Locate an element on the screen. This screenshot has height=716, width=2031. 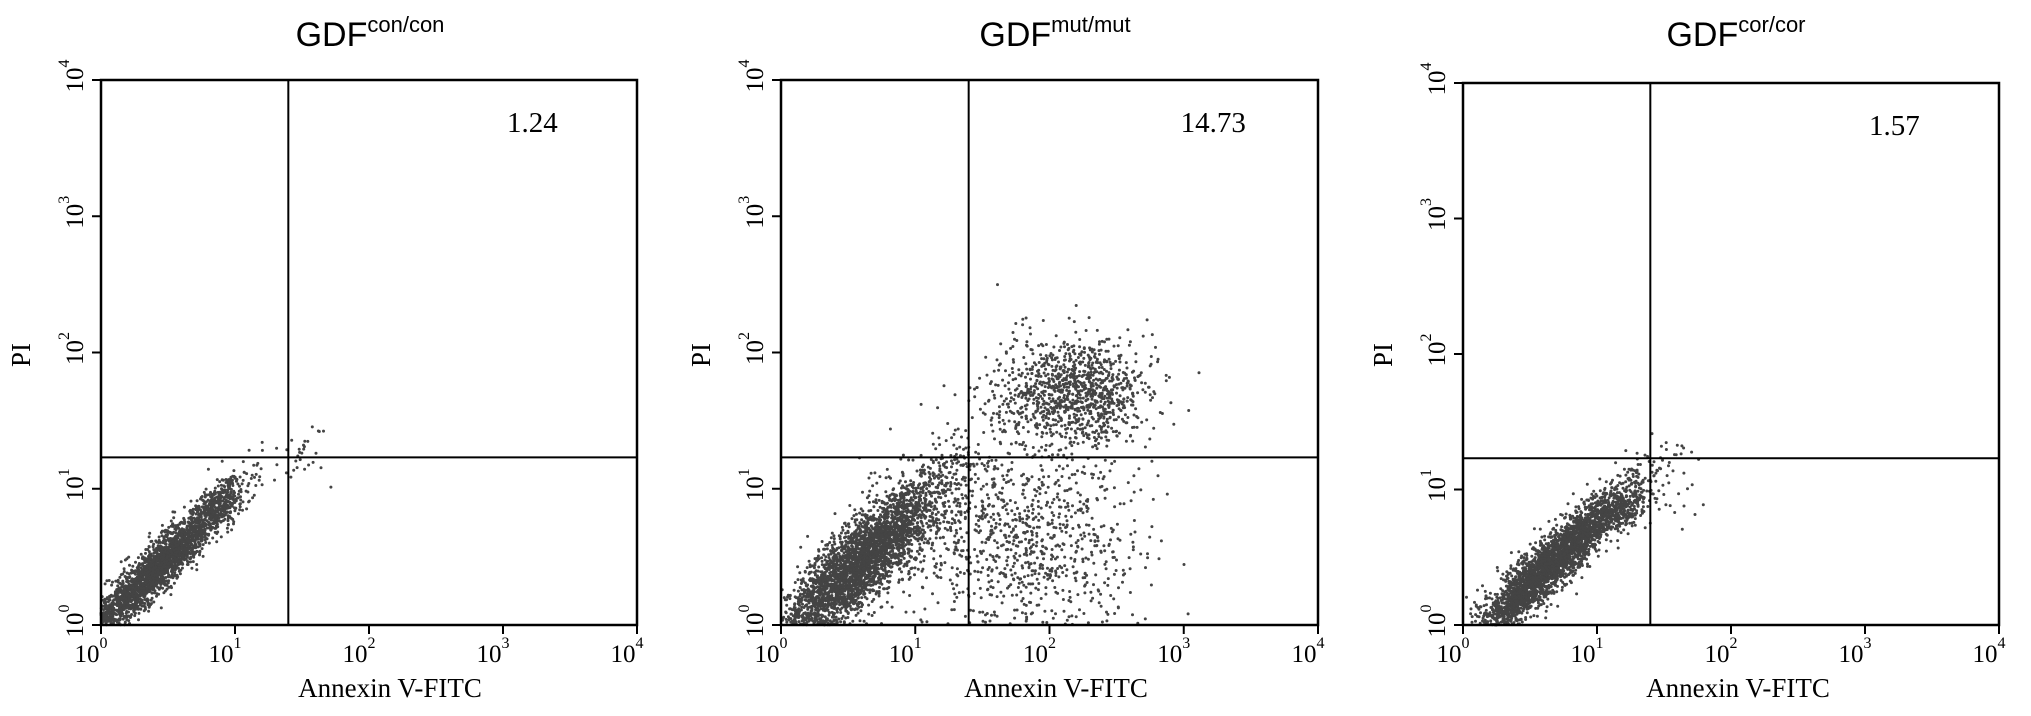
y-axis-label: PI is located at coordinates (21, 355).